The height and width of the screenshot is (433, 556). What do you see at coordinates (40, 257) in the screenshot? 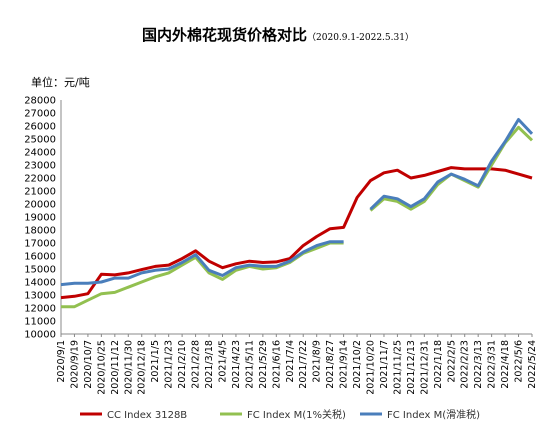
I see `y-tick-label: 16000` at bounding box center [40, 257].